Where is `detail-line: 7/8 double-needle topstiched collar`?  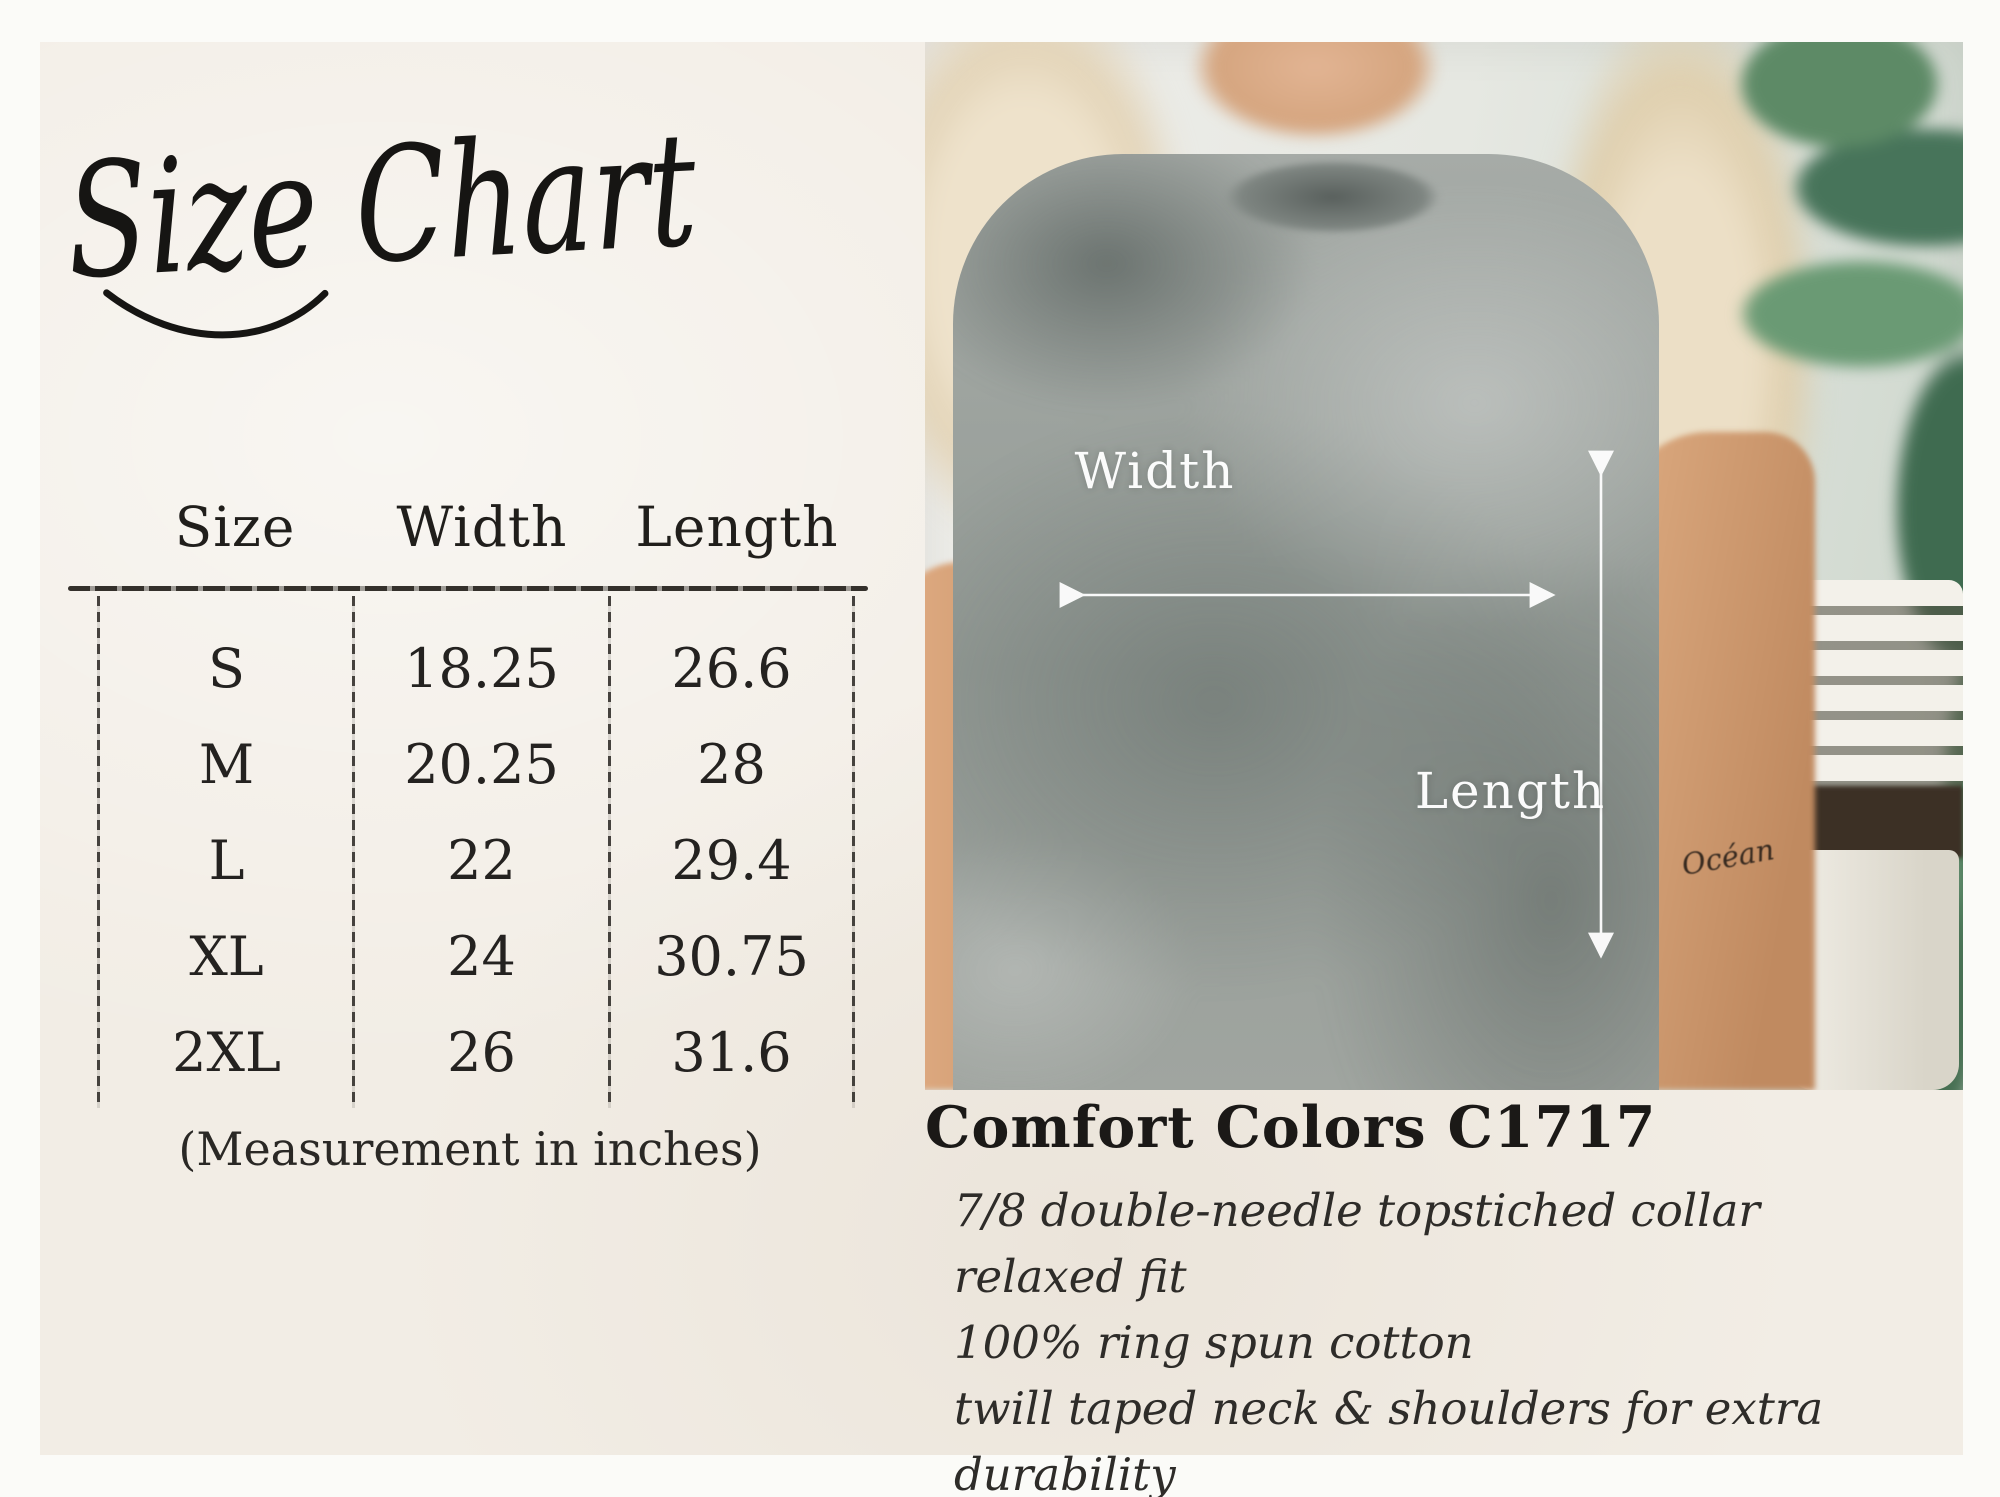
detail-line: 7/8 double-needle topstiched collar is located at coordinates (1357, 1210).